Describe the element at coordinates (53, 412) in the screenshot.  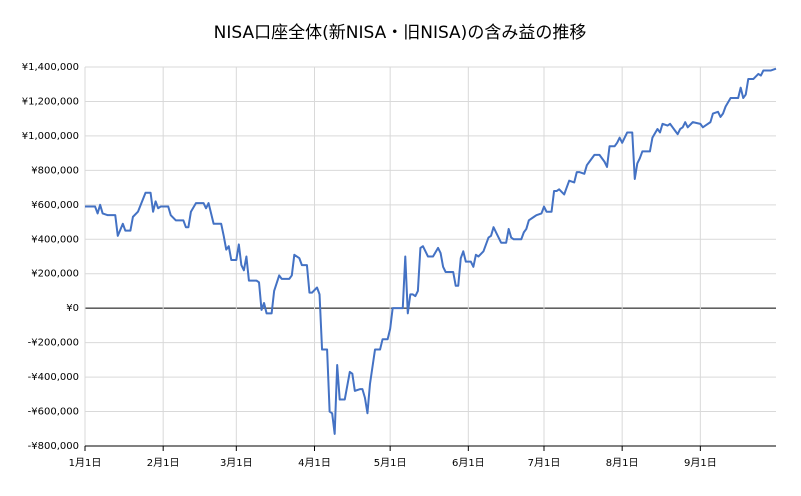
I see `y-tick-label: -¥600,000` at that location.